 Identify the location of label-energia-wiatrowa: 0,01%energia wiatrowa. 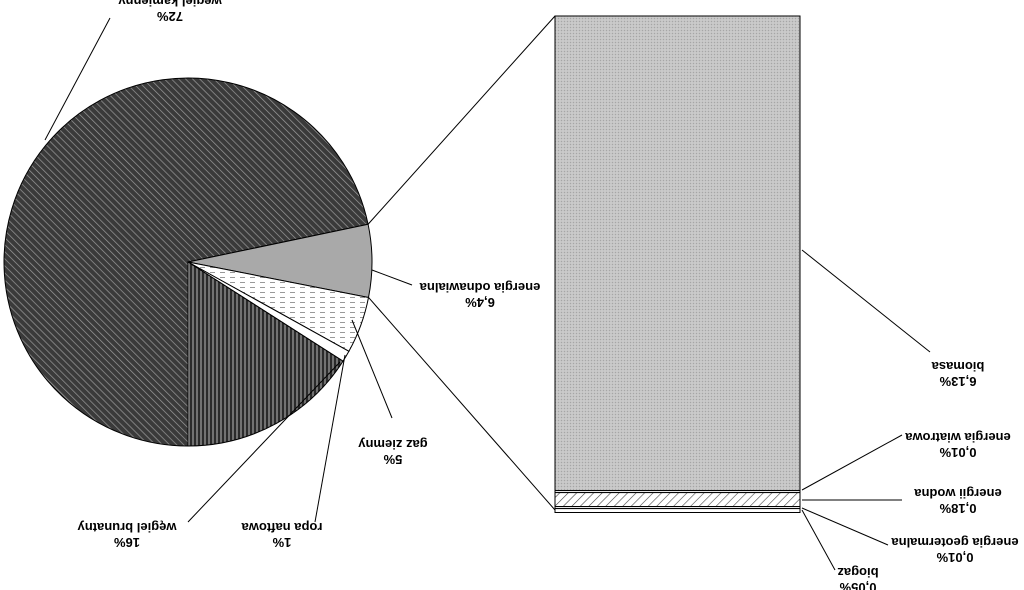
(957, 445).